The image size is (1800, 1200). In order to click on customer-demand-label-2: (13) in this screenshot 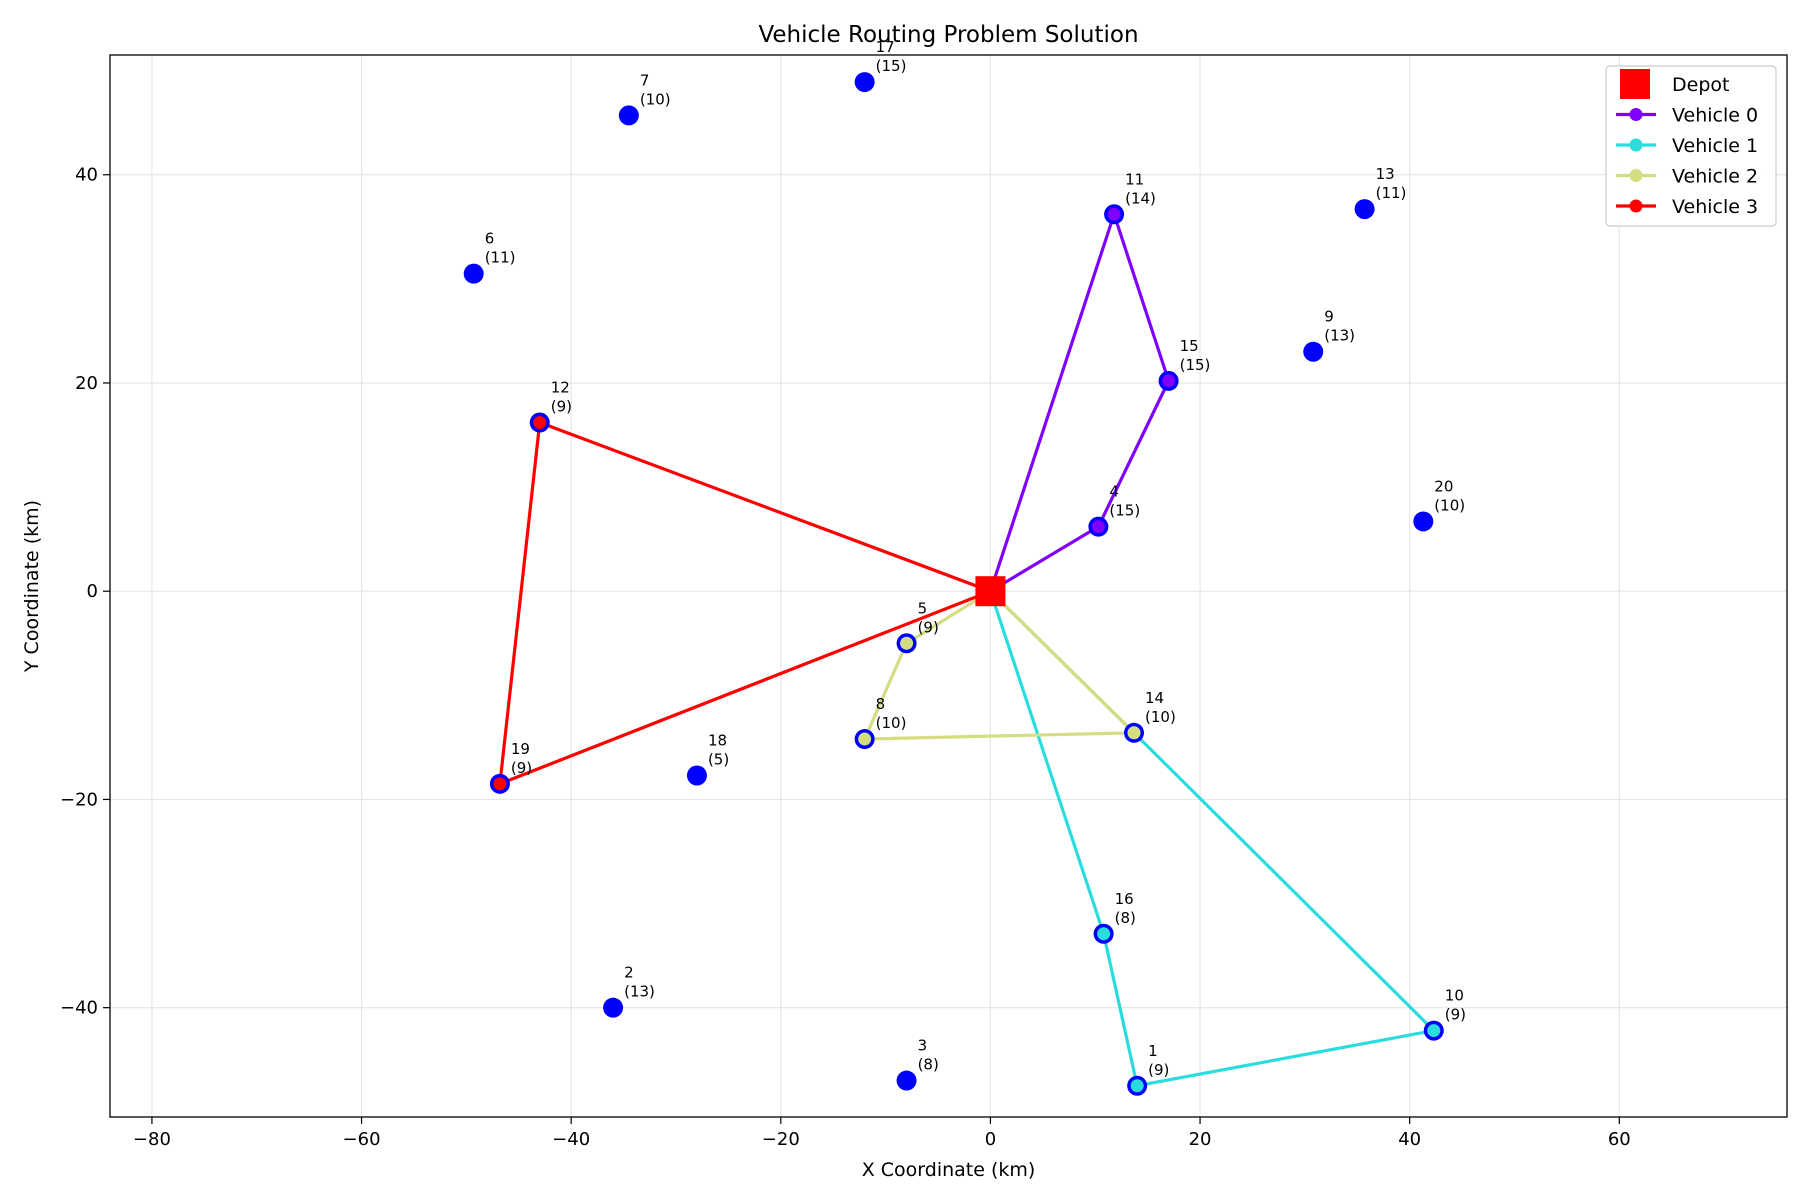, I will do `click(639, 992)`.